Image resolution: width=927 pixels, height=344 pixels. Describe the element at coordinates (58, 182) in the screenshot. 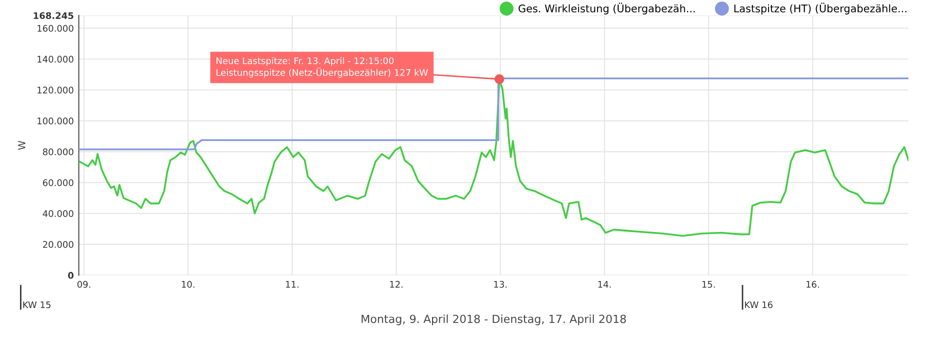

I see `y-tick-label: 60.000` at that location.